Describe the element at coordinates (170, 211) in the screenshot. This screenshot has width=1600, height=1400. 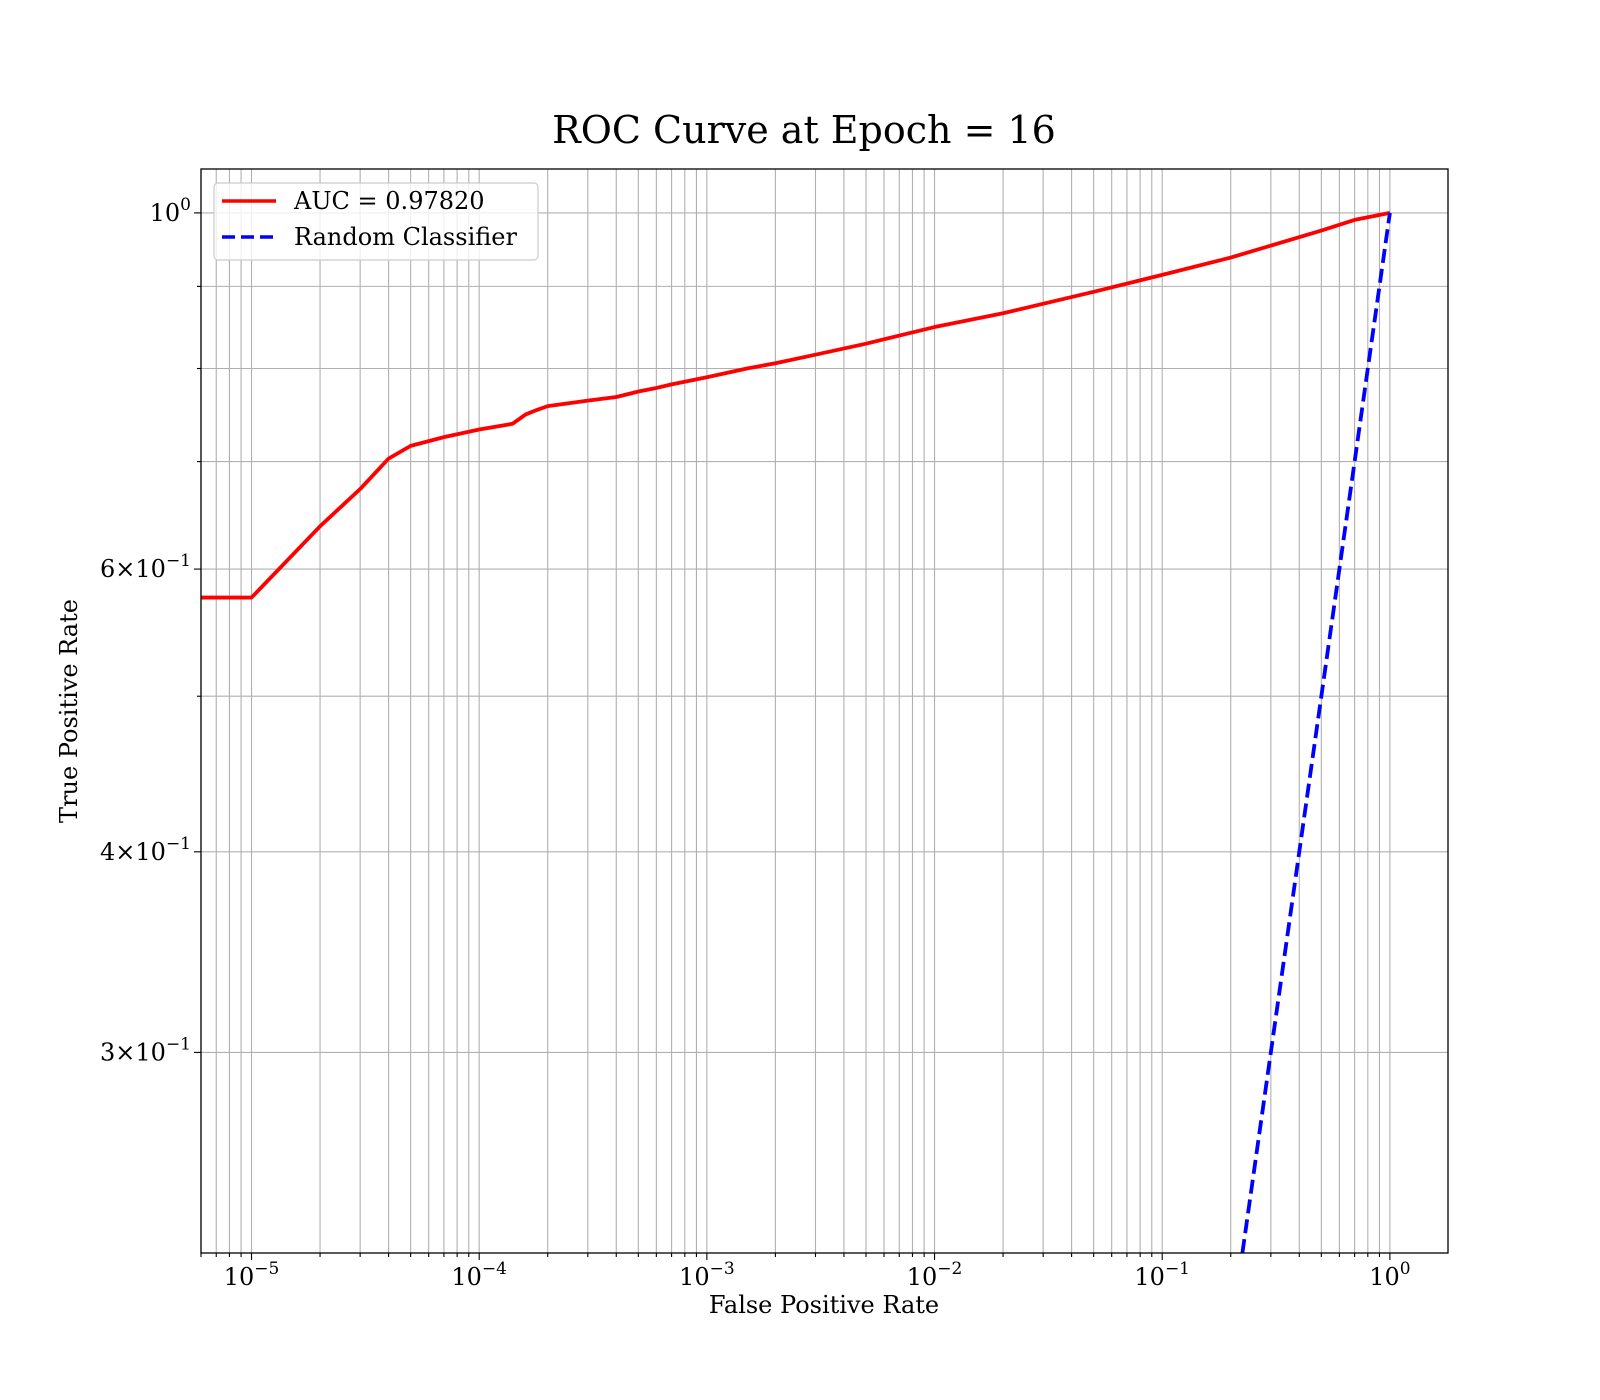
I see `y-tick-label: 100` at that location.